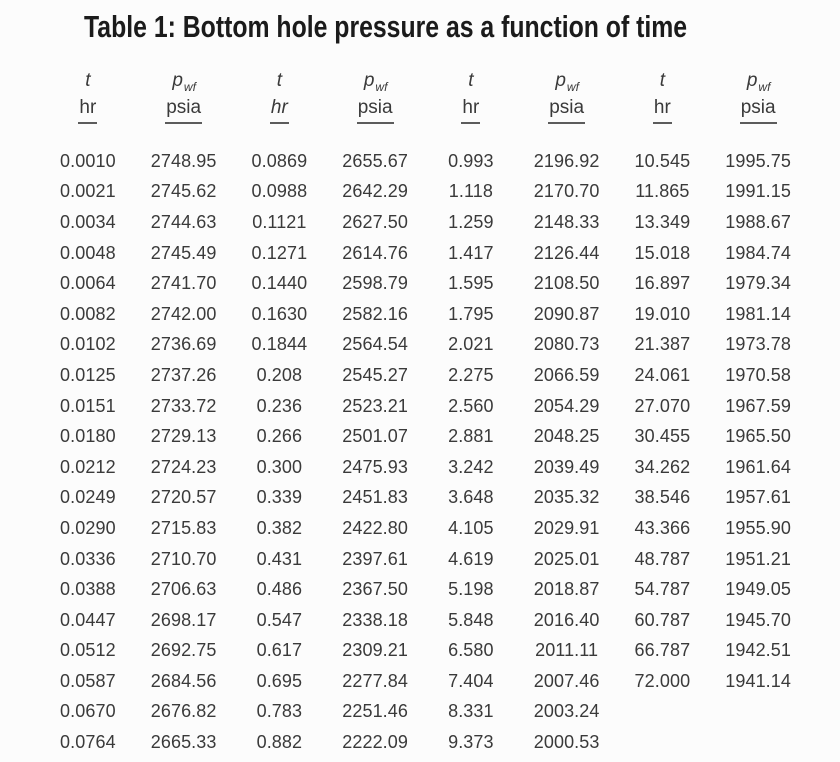 The height and width of the screenshot is (762, 840). What do you see at coordinates (662, 313) in the screenshot?
I see `table-cell: 19.010` at bounding box center [662, 313].